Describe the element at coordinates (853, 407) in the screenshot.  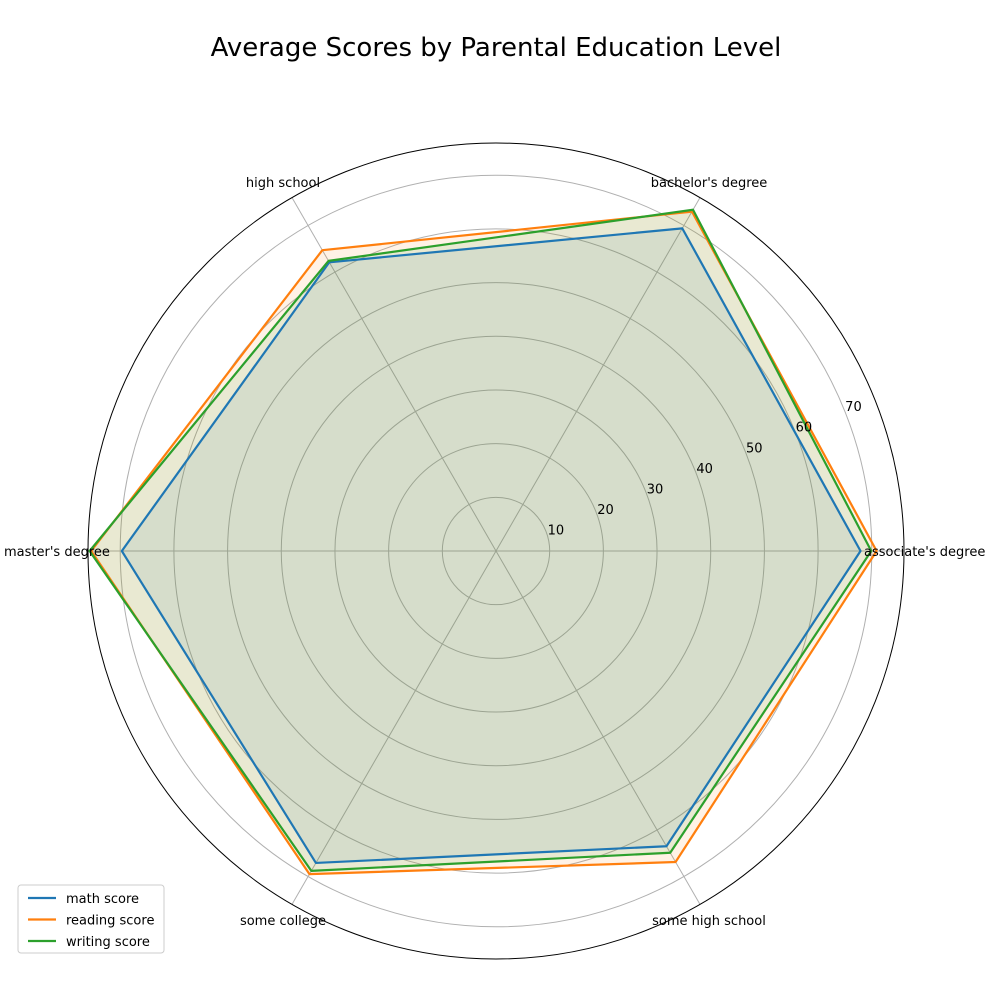
I see `r-tick-label: 70` at that location.